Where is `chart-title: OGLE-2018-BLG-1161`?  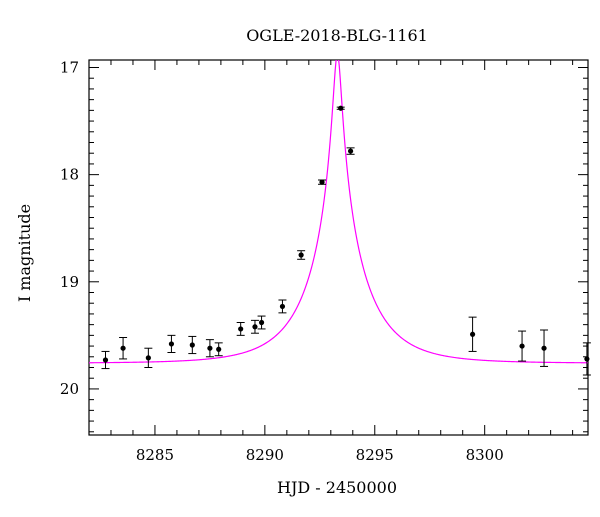
chart-title: OGLE-2018-BLG-1161 is located at coordinates (337, 35).